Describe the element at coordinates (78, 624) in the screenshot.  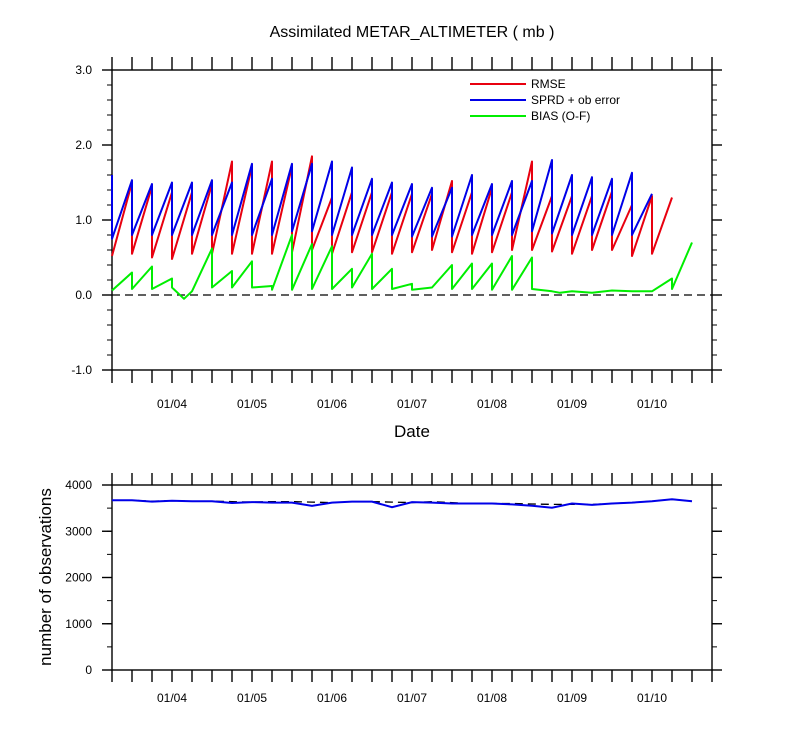
I see `y-tick-label: 1000` at that location.